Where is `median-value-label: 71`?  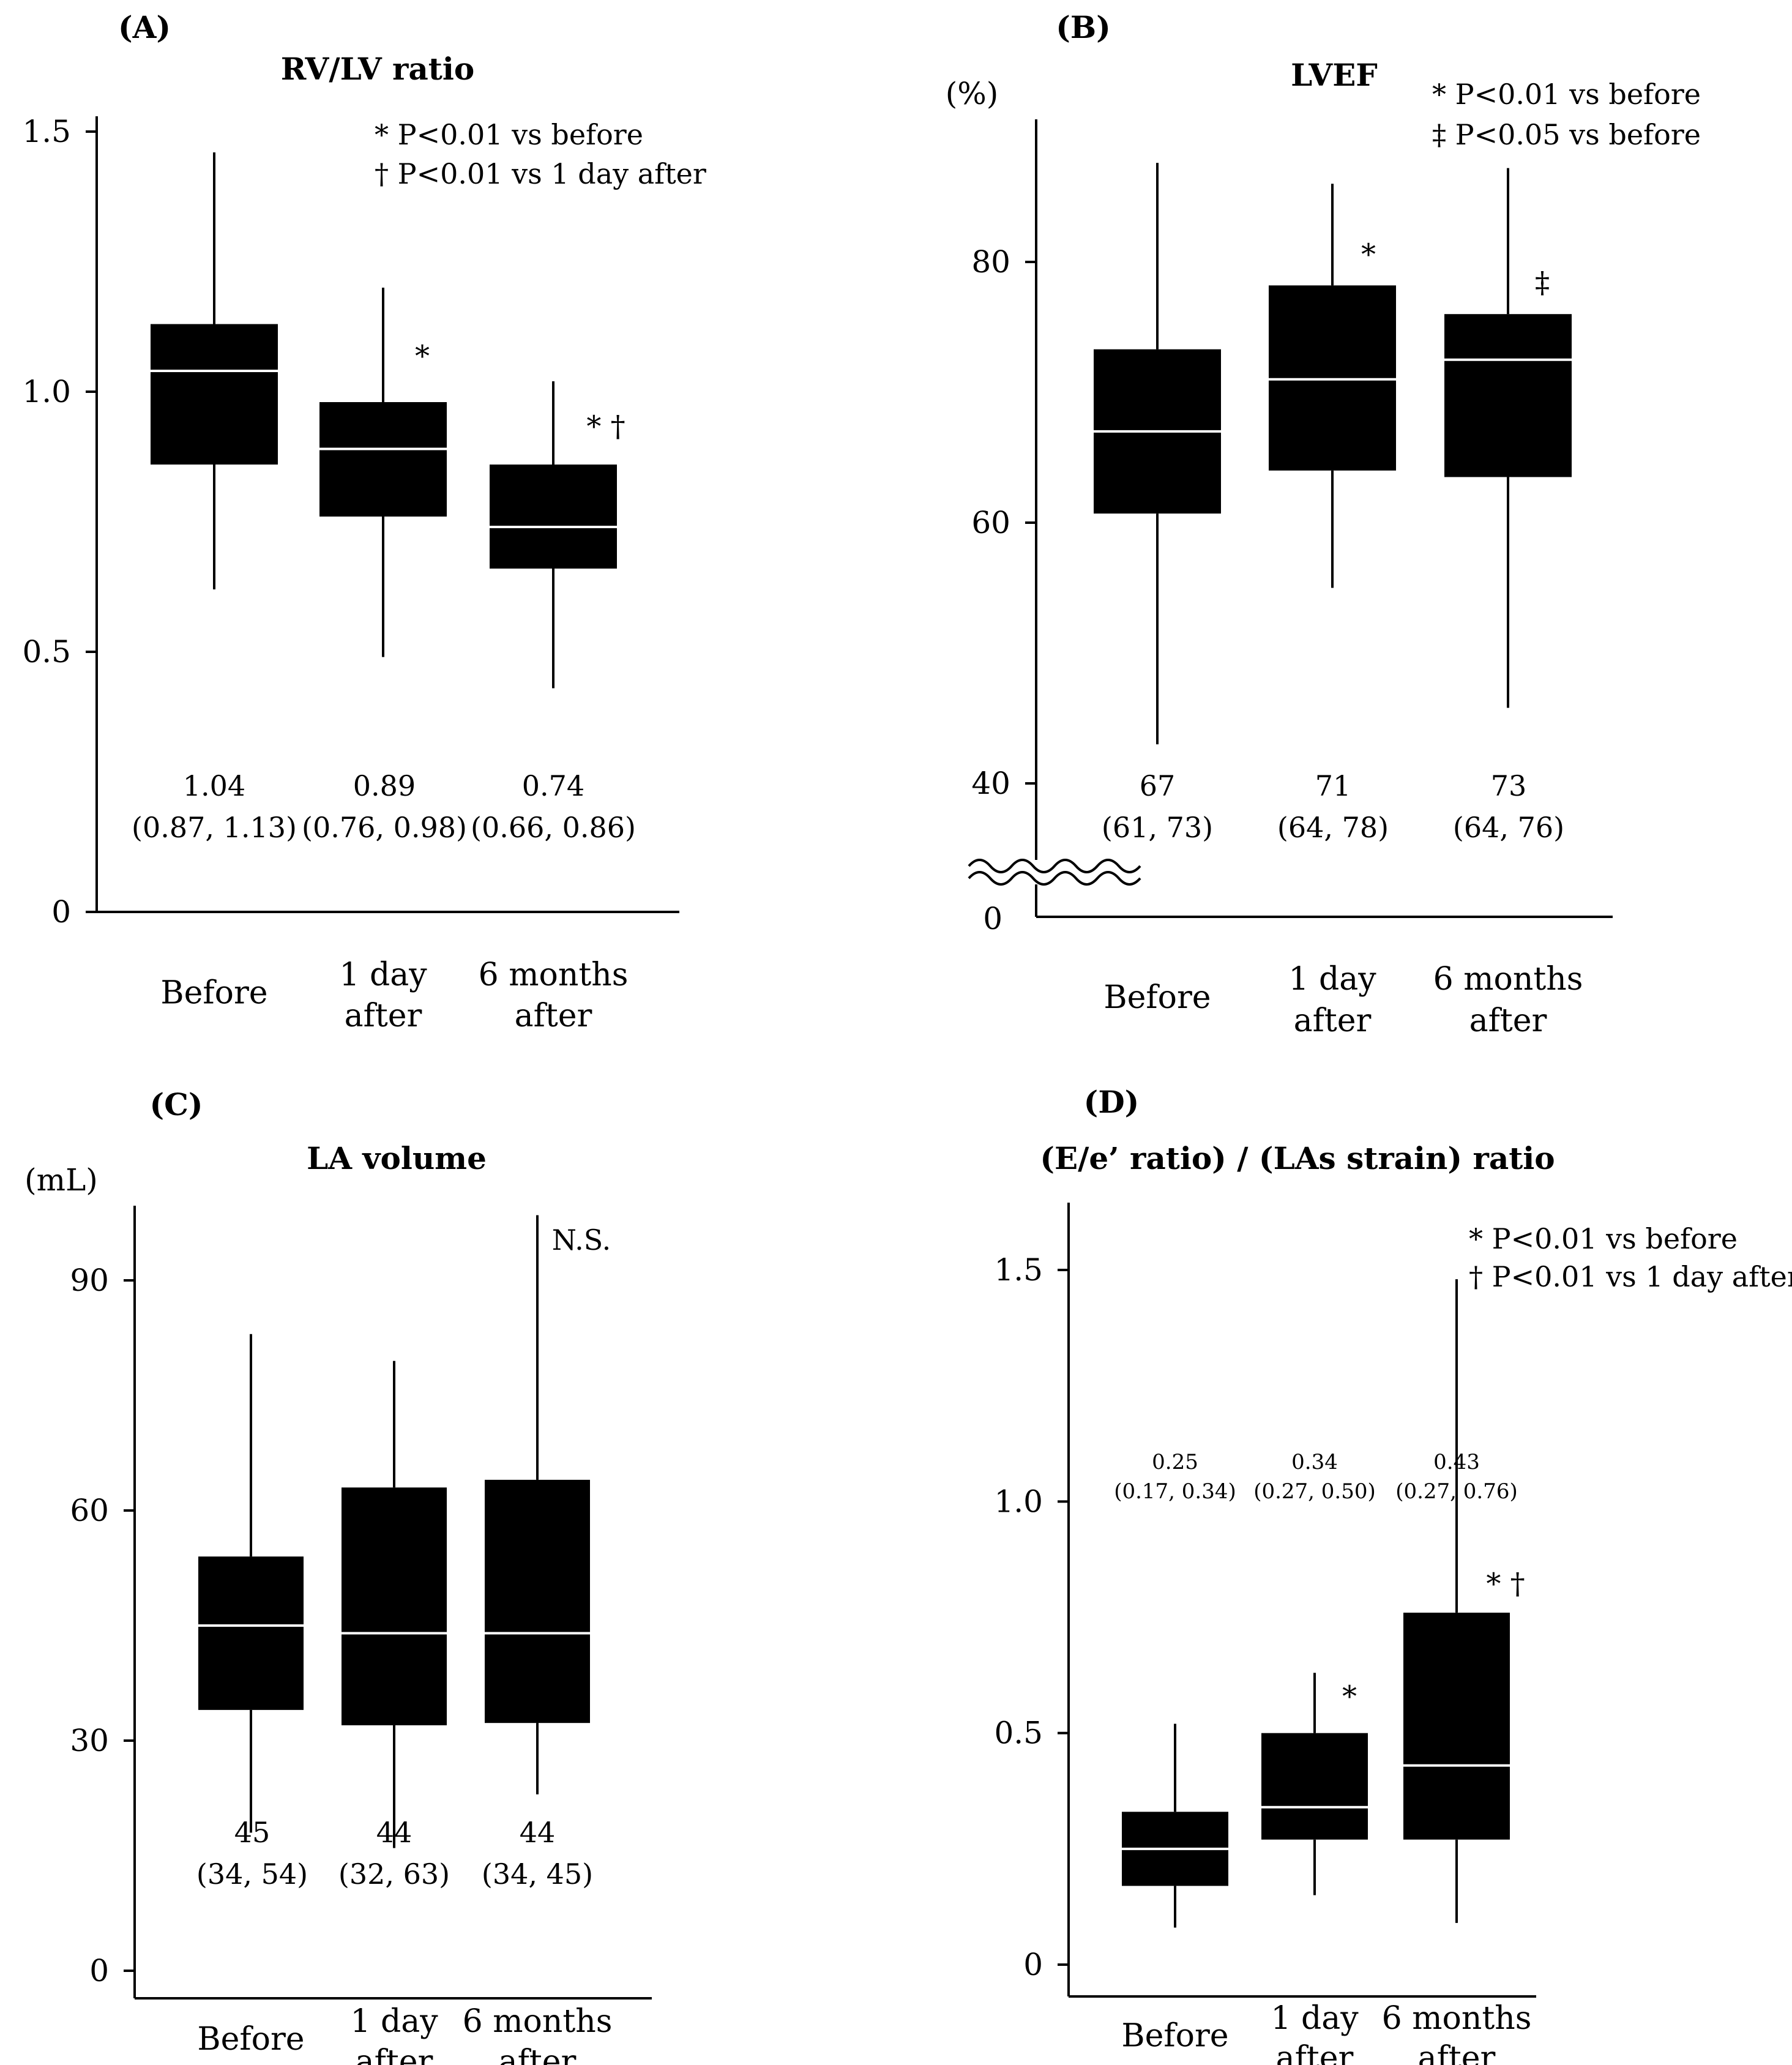
median-value-label: 71 is located at coordinates (1333, 786).